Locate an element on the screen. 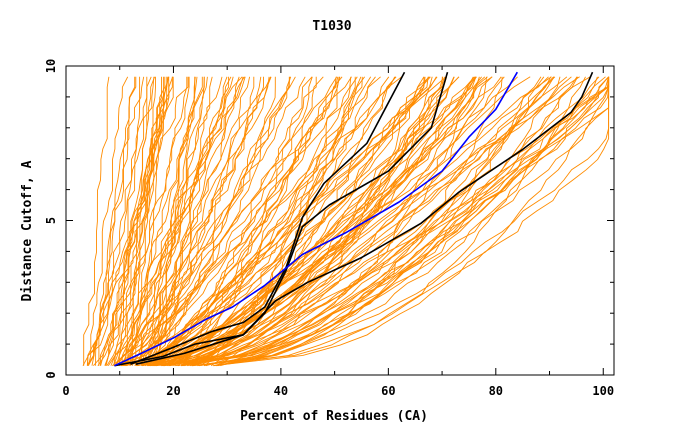  y-tick-label: 0 is located at coordinates (51, 374).